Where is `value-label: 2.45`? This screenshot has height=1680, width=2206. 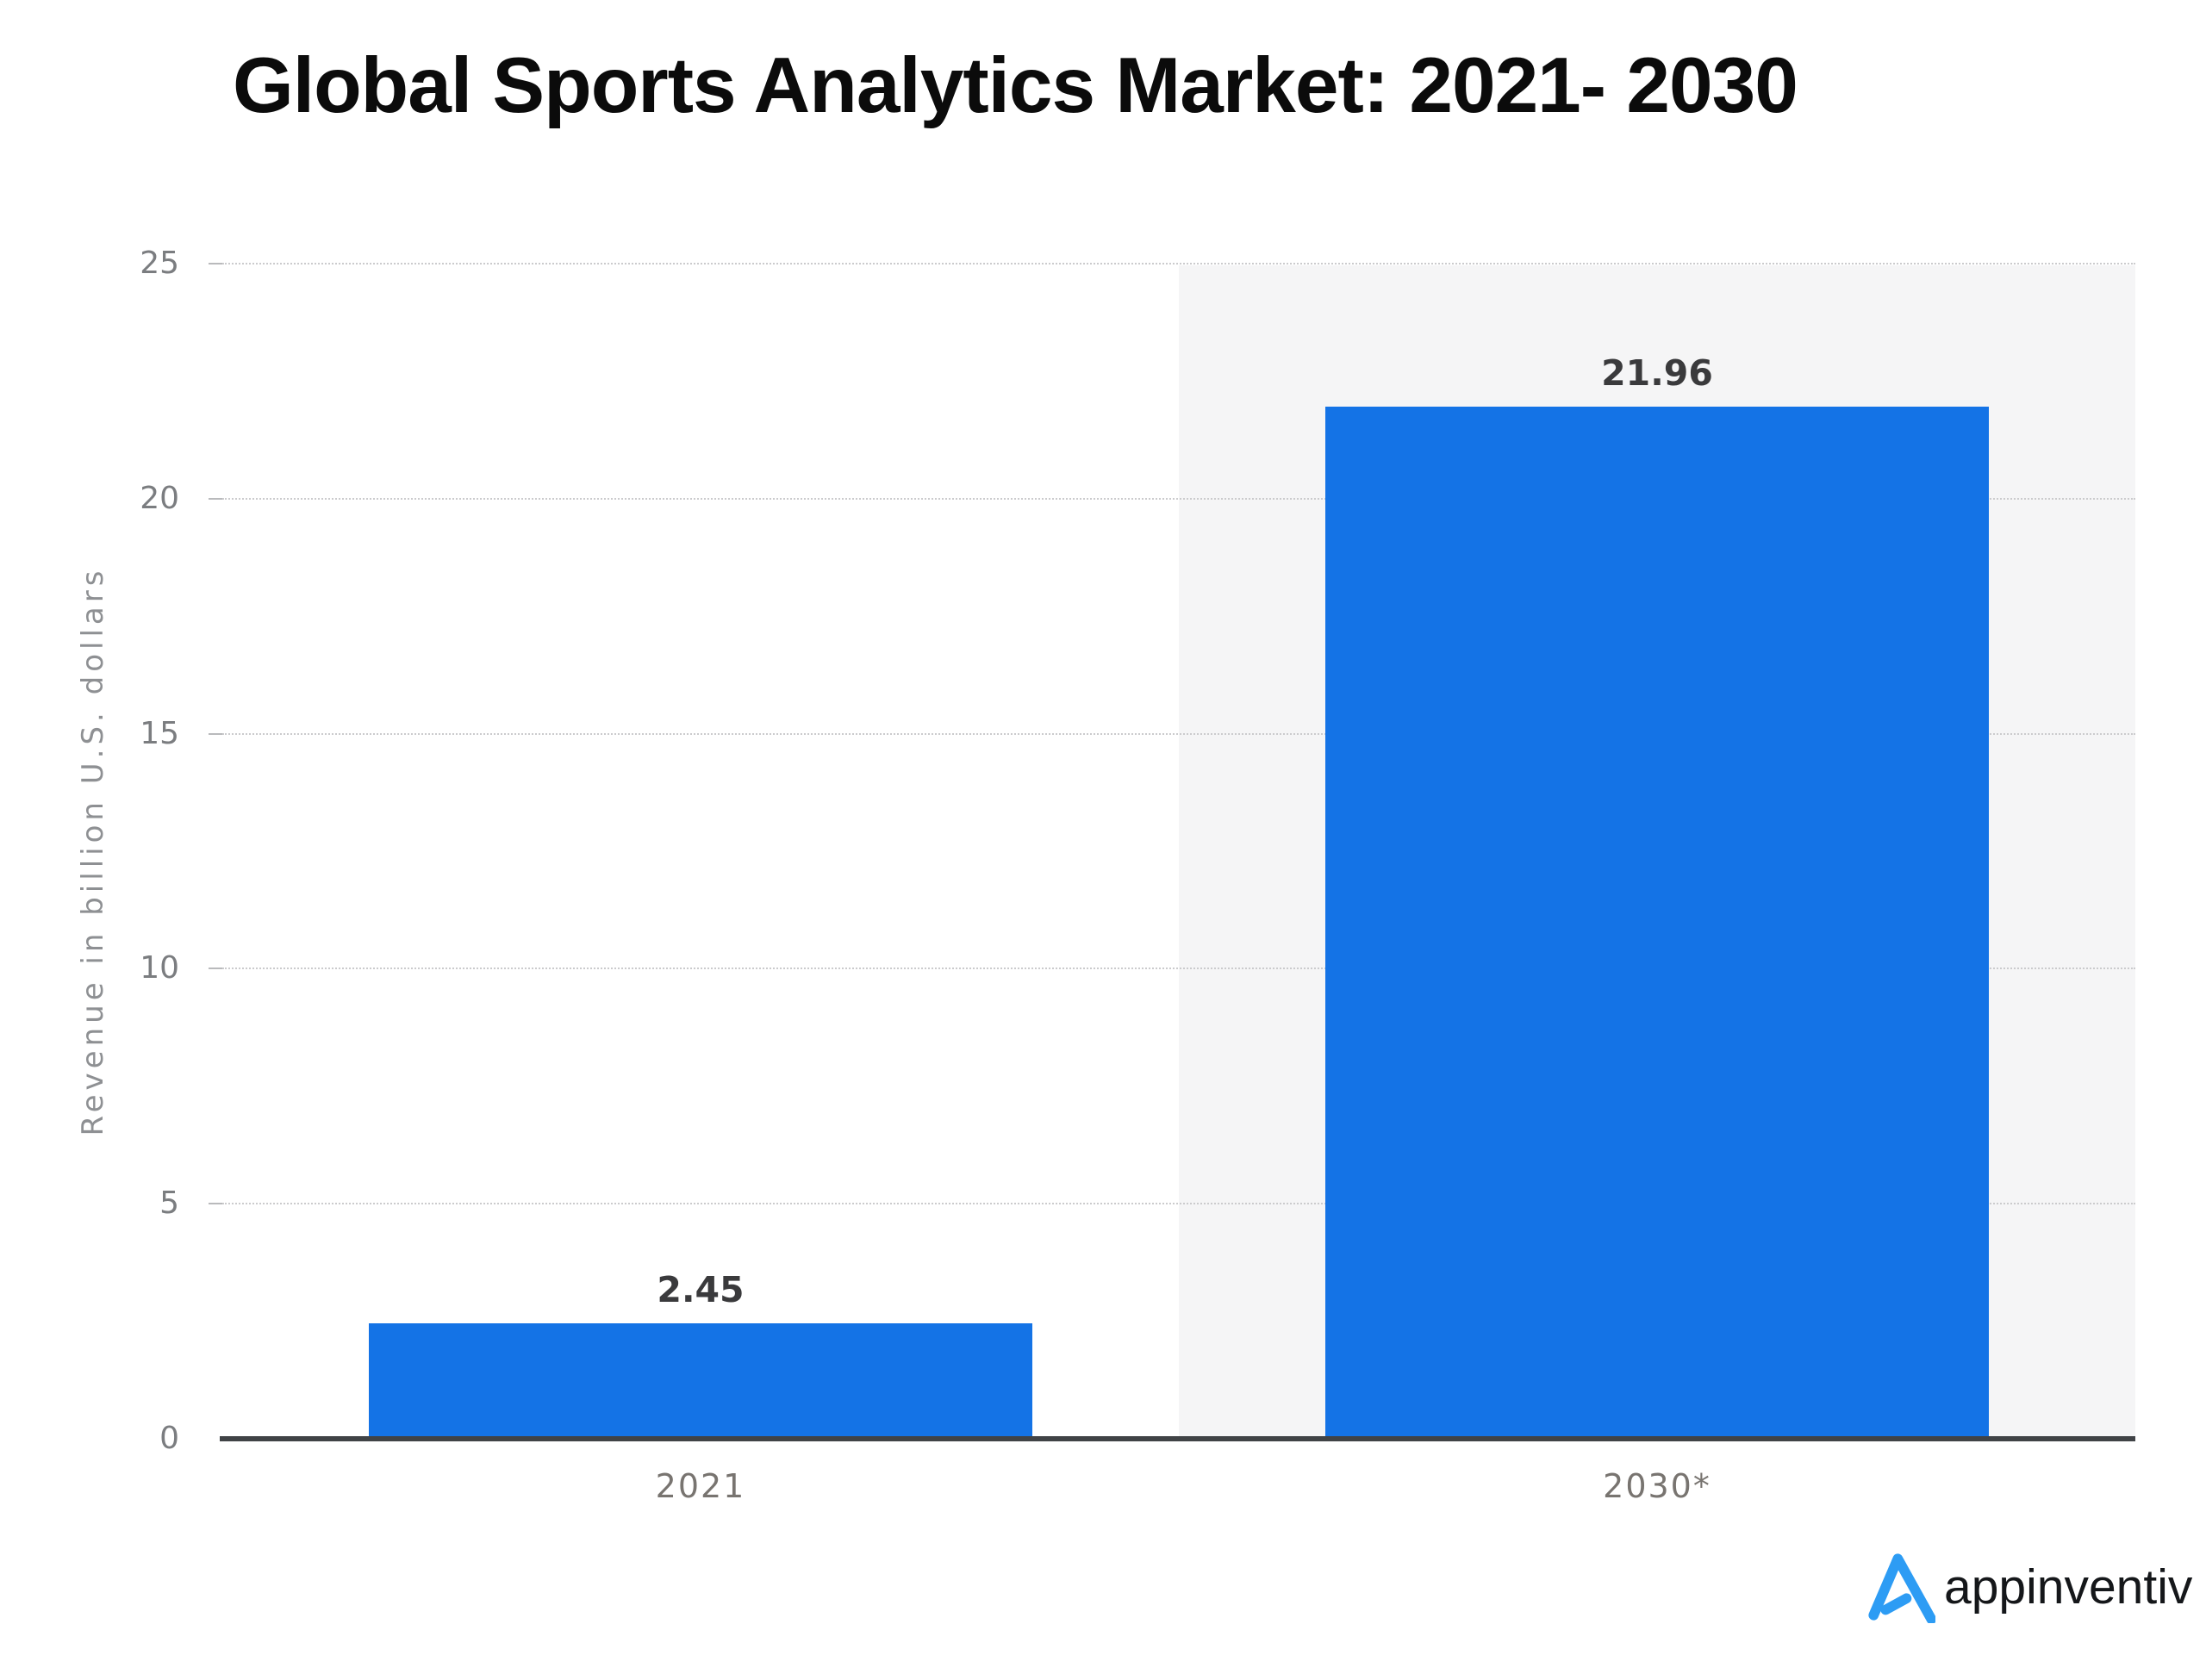
value-label: 2.45 is located at coordinates (701, 1290).